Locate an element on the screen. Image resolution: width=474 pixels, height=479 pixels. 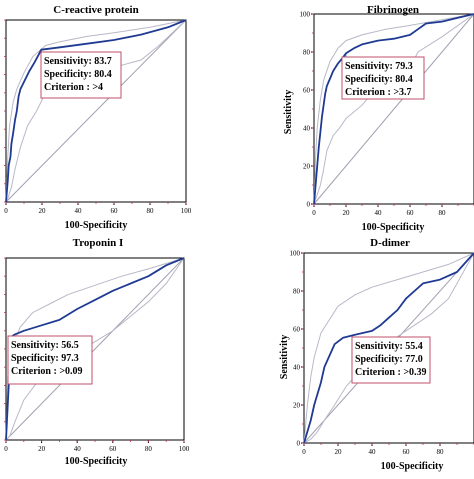
annotation-sensitivity: Sensitivity: 55.4 is located at coordinates (389, 346).